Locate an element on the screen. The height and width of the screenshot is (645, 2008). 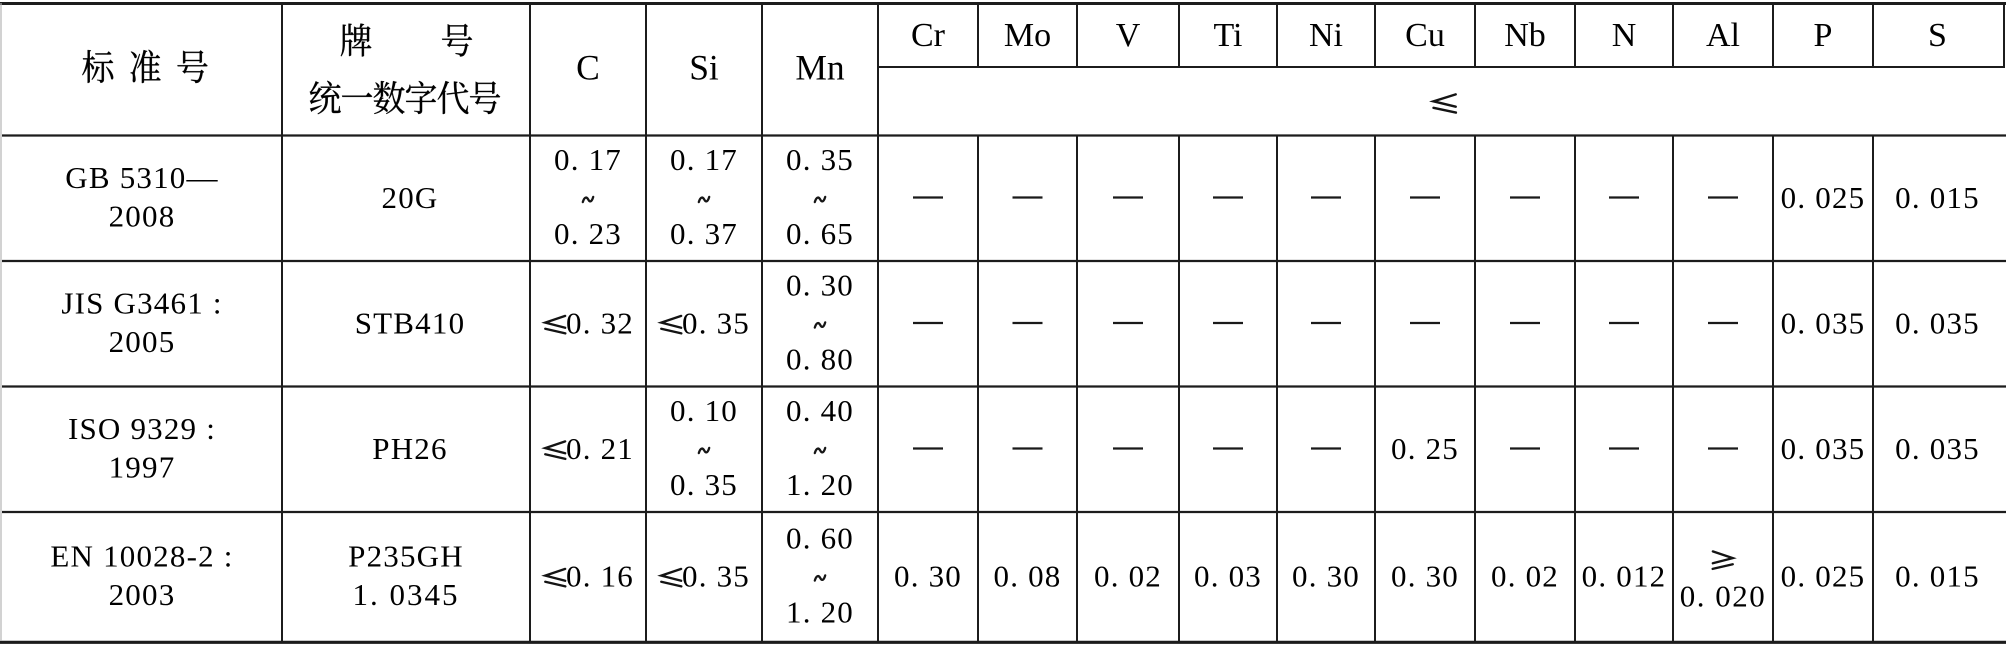
svg-text: Si is located at coordinates (704, 67).